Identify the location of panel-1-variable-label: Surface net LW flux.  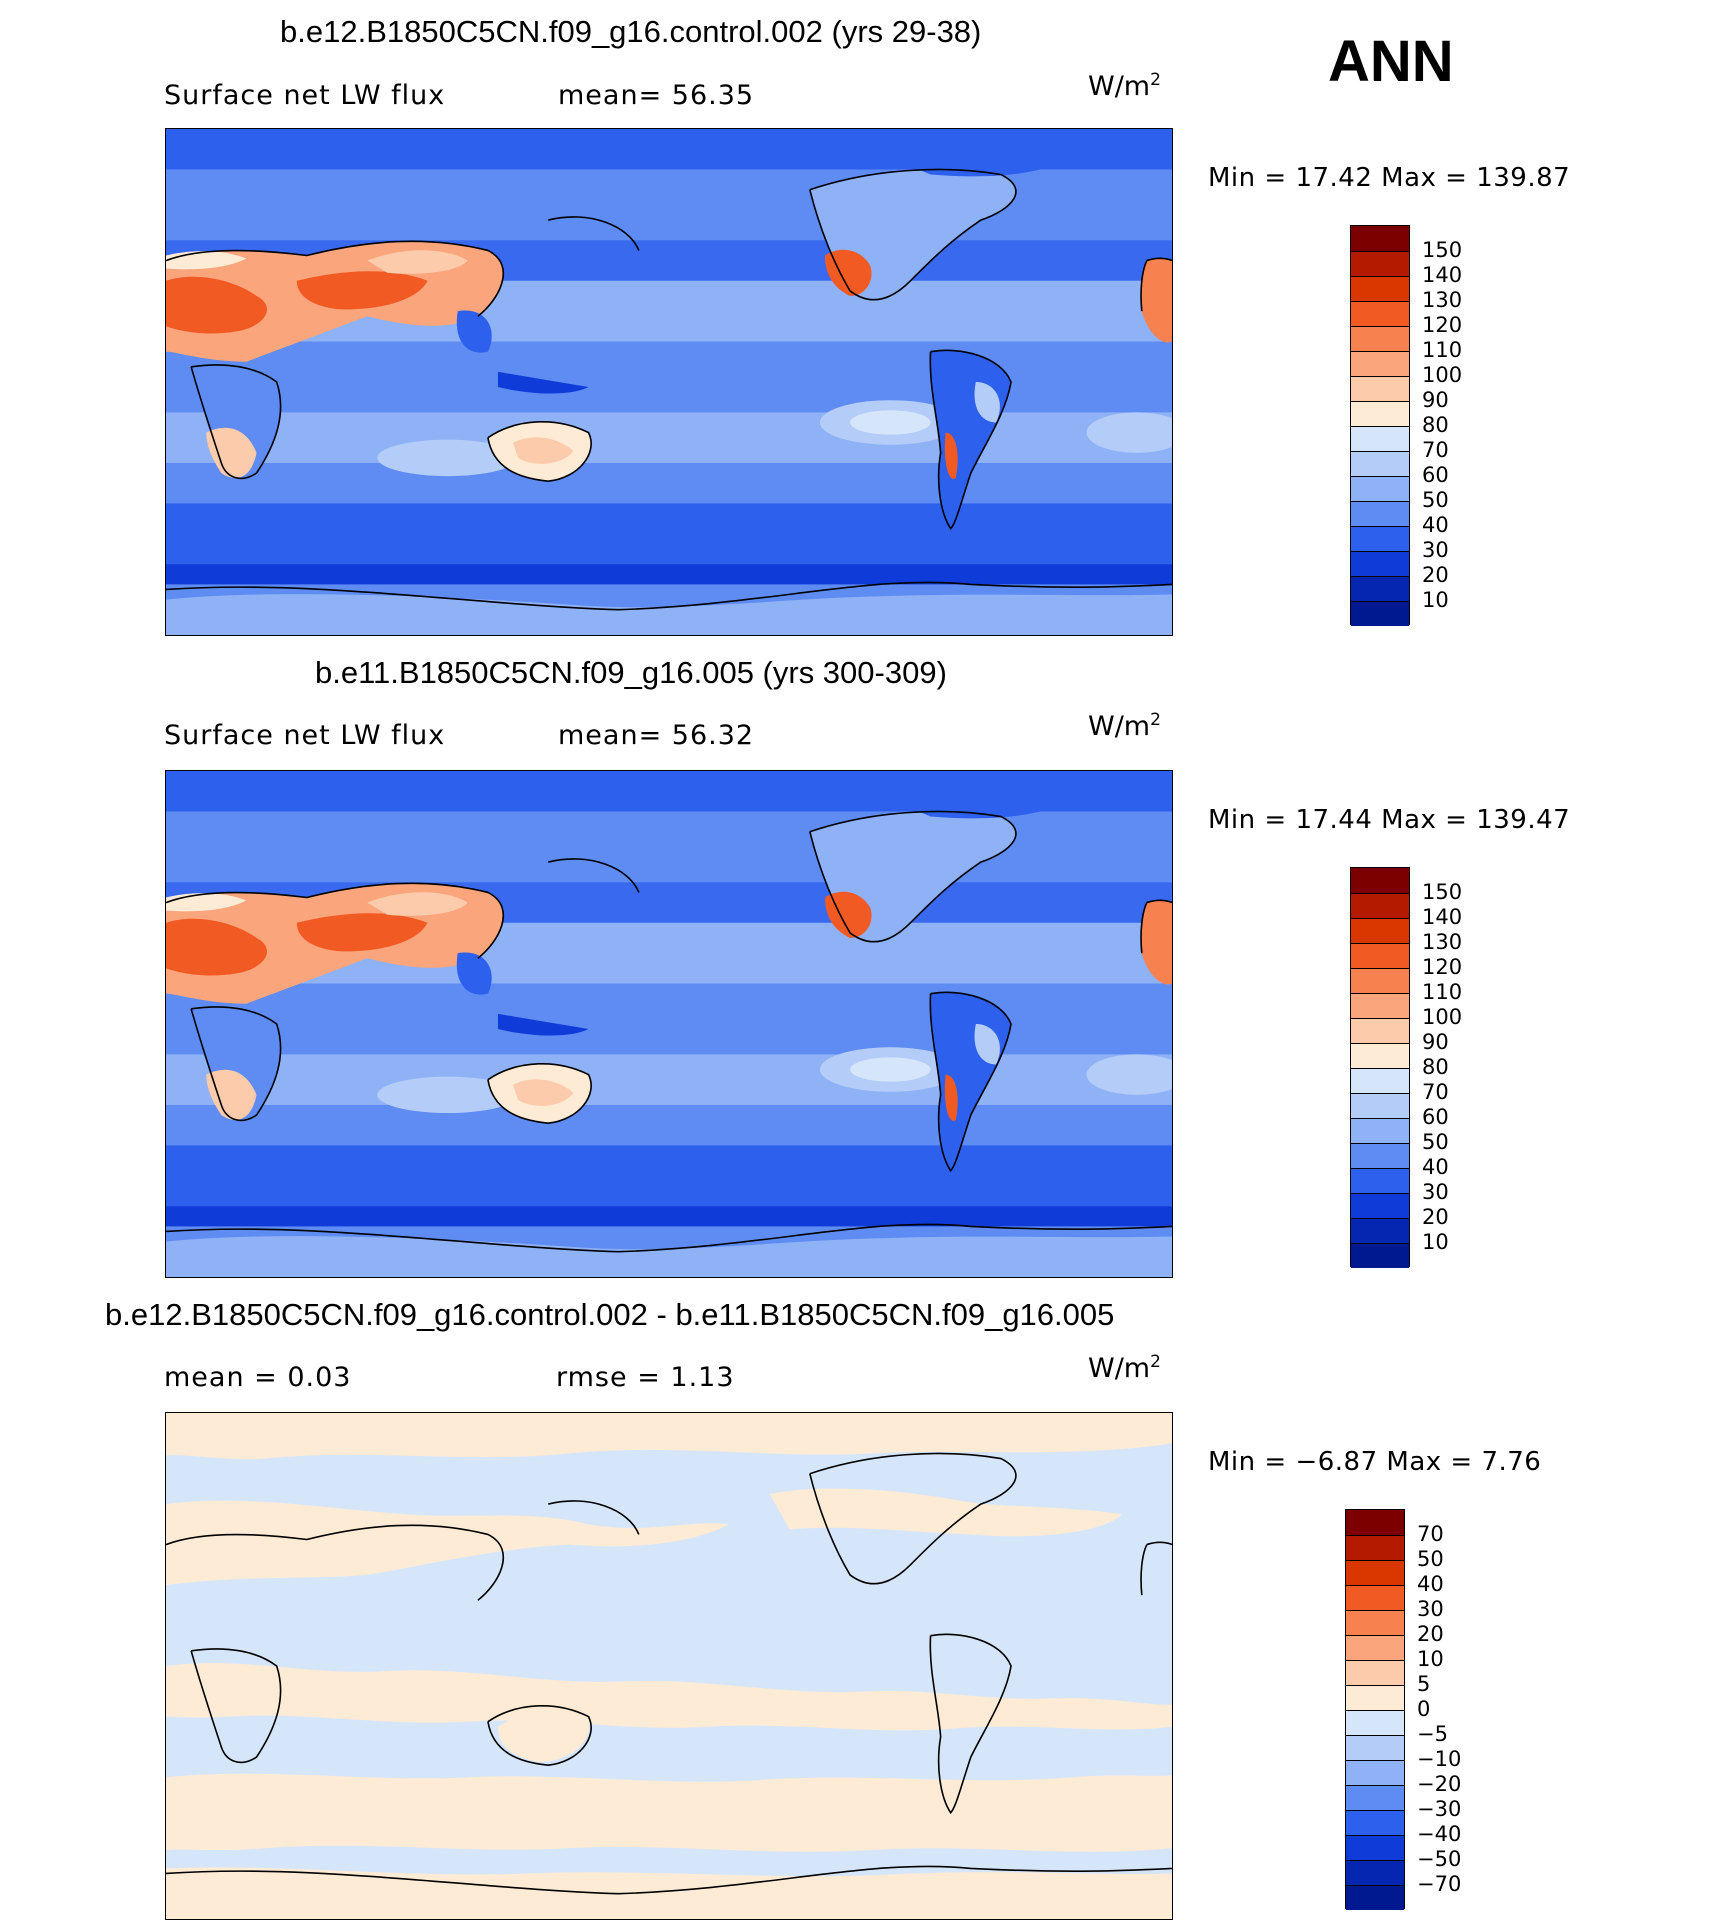
(305, 95).